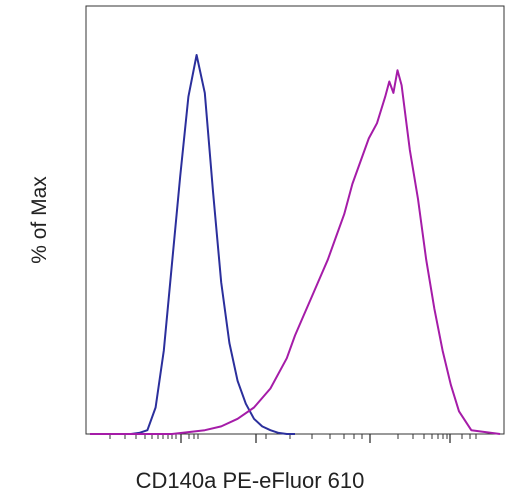  Describe the element at coordinates (293, 438) in the screenshot. I see `x-axis-ticks` at that location.